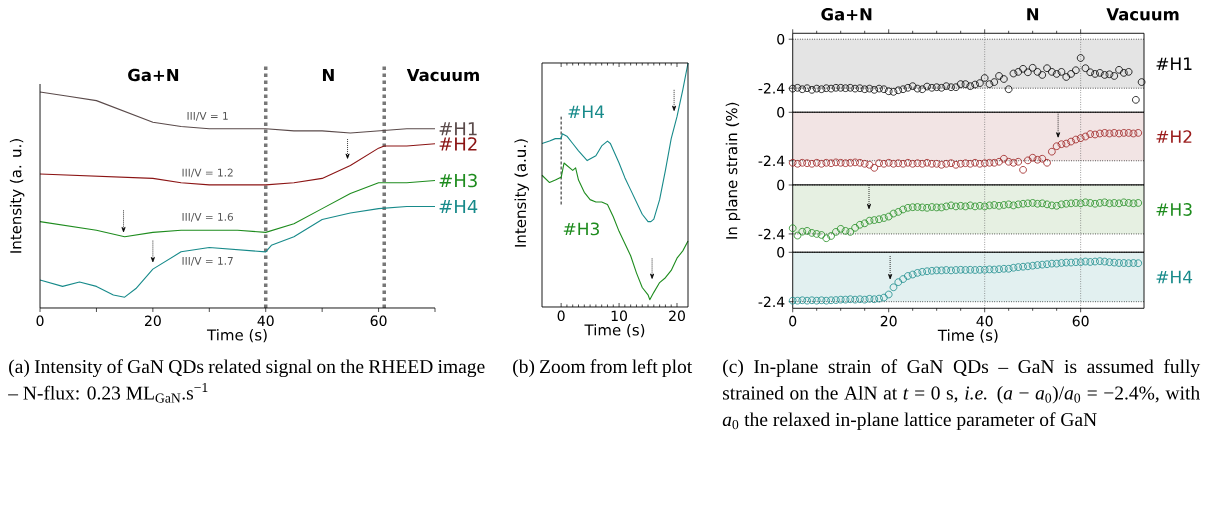 The image size is (1207, 527). Describe the element at coordinates (17, 196) in the screenshot. I see `y-axis-title: Intensity (a. u.)` at that location.